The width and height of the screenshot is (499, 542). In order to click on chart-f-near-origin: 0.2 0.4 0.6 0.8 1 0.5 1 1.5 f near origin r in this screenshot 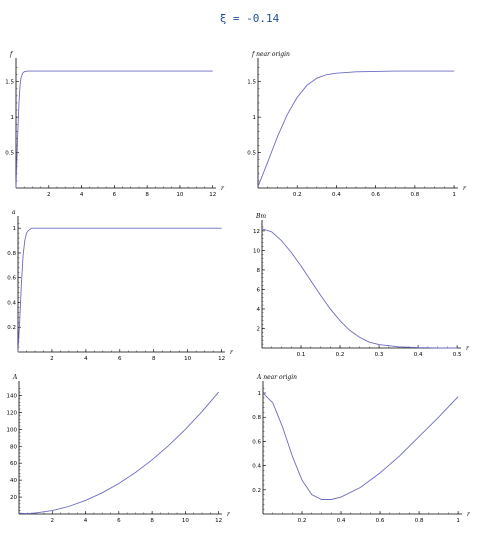, I will do `click(357, 124)`.